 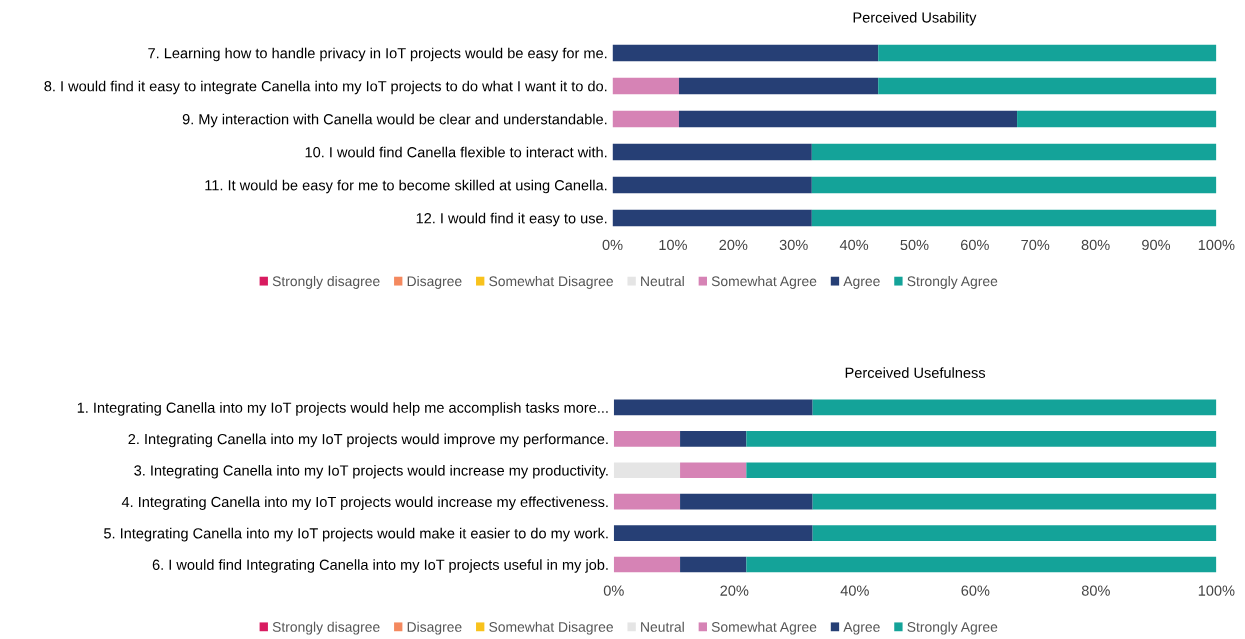 I want to click on chart-title: Perceived Usability, so click(x=915, y=18).